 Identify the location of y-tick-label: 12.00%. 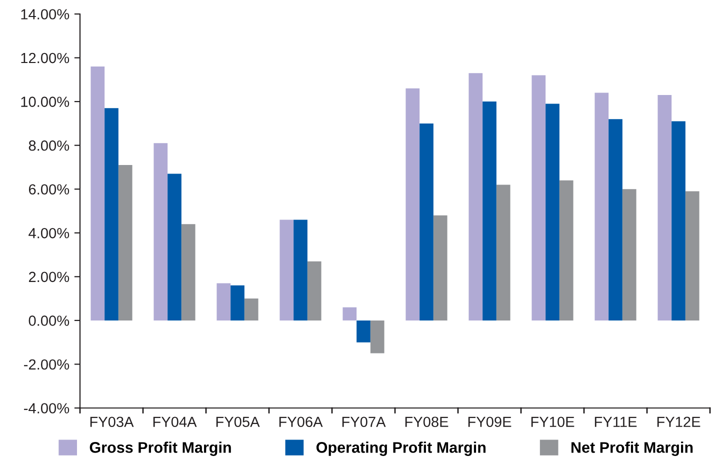
(45, 58).